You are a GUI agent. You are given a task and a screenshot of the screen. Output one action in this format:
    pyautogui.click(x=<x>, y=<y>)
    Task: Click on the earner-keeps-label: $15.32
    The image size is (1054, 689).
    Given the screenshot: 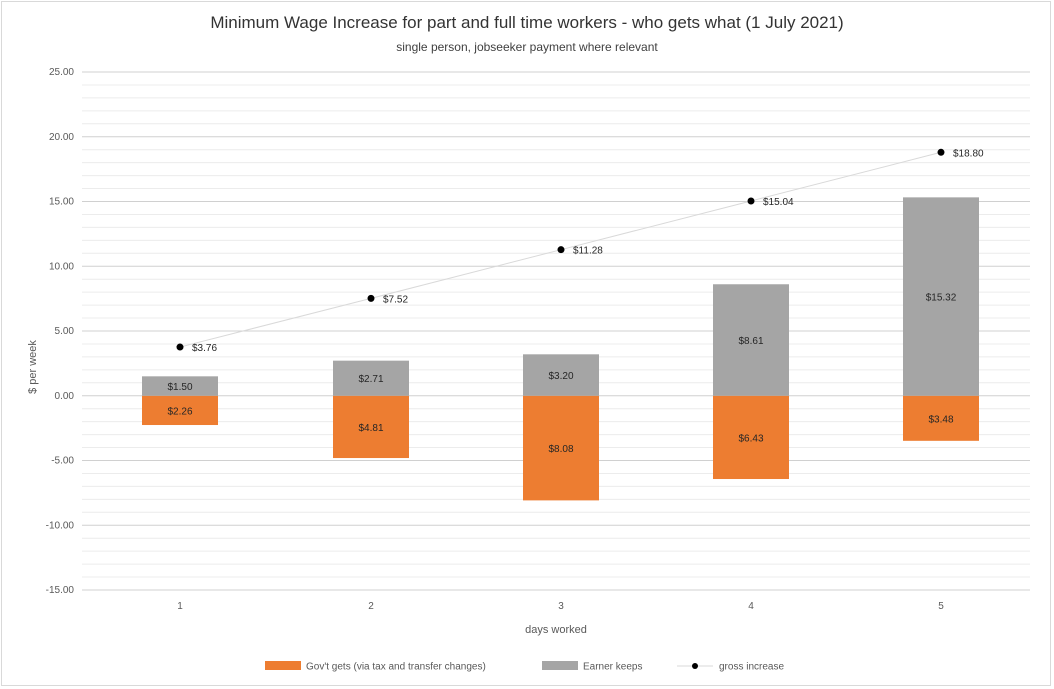 What is the action you would take?
    pyautogui.click(x=941, y=298)
    